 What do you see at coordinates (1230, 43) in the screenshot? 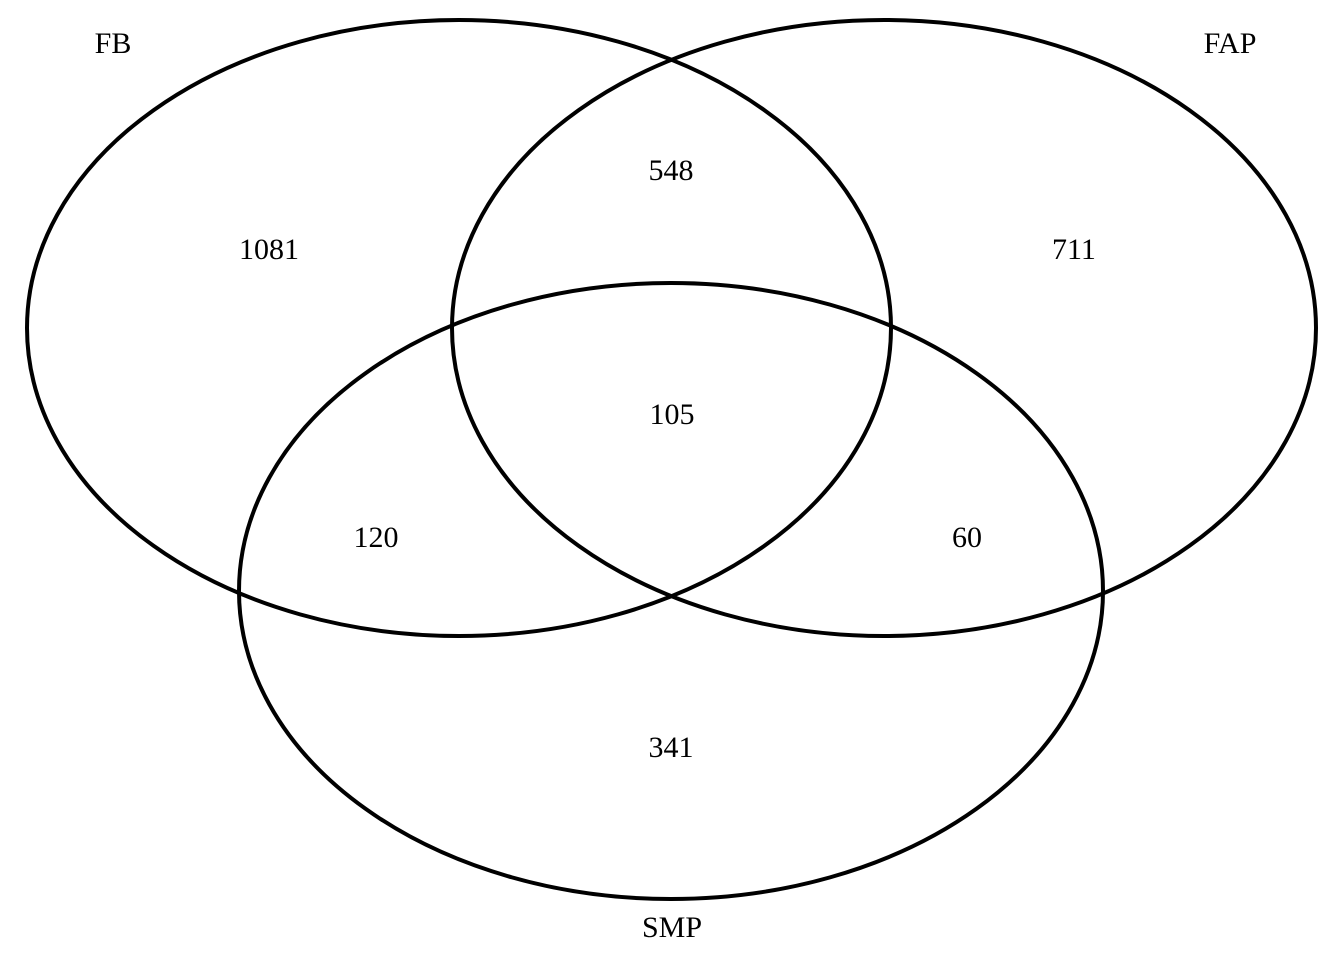
I see `set-label-fap: FAP` at bounding box center [1230, 43].